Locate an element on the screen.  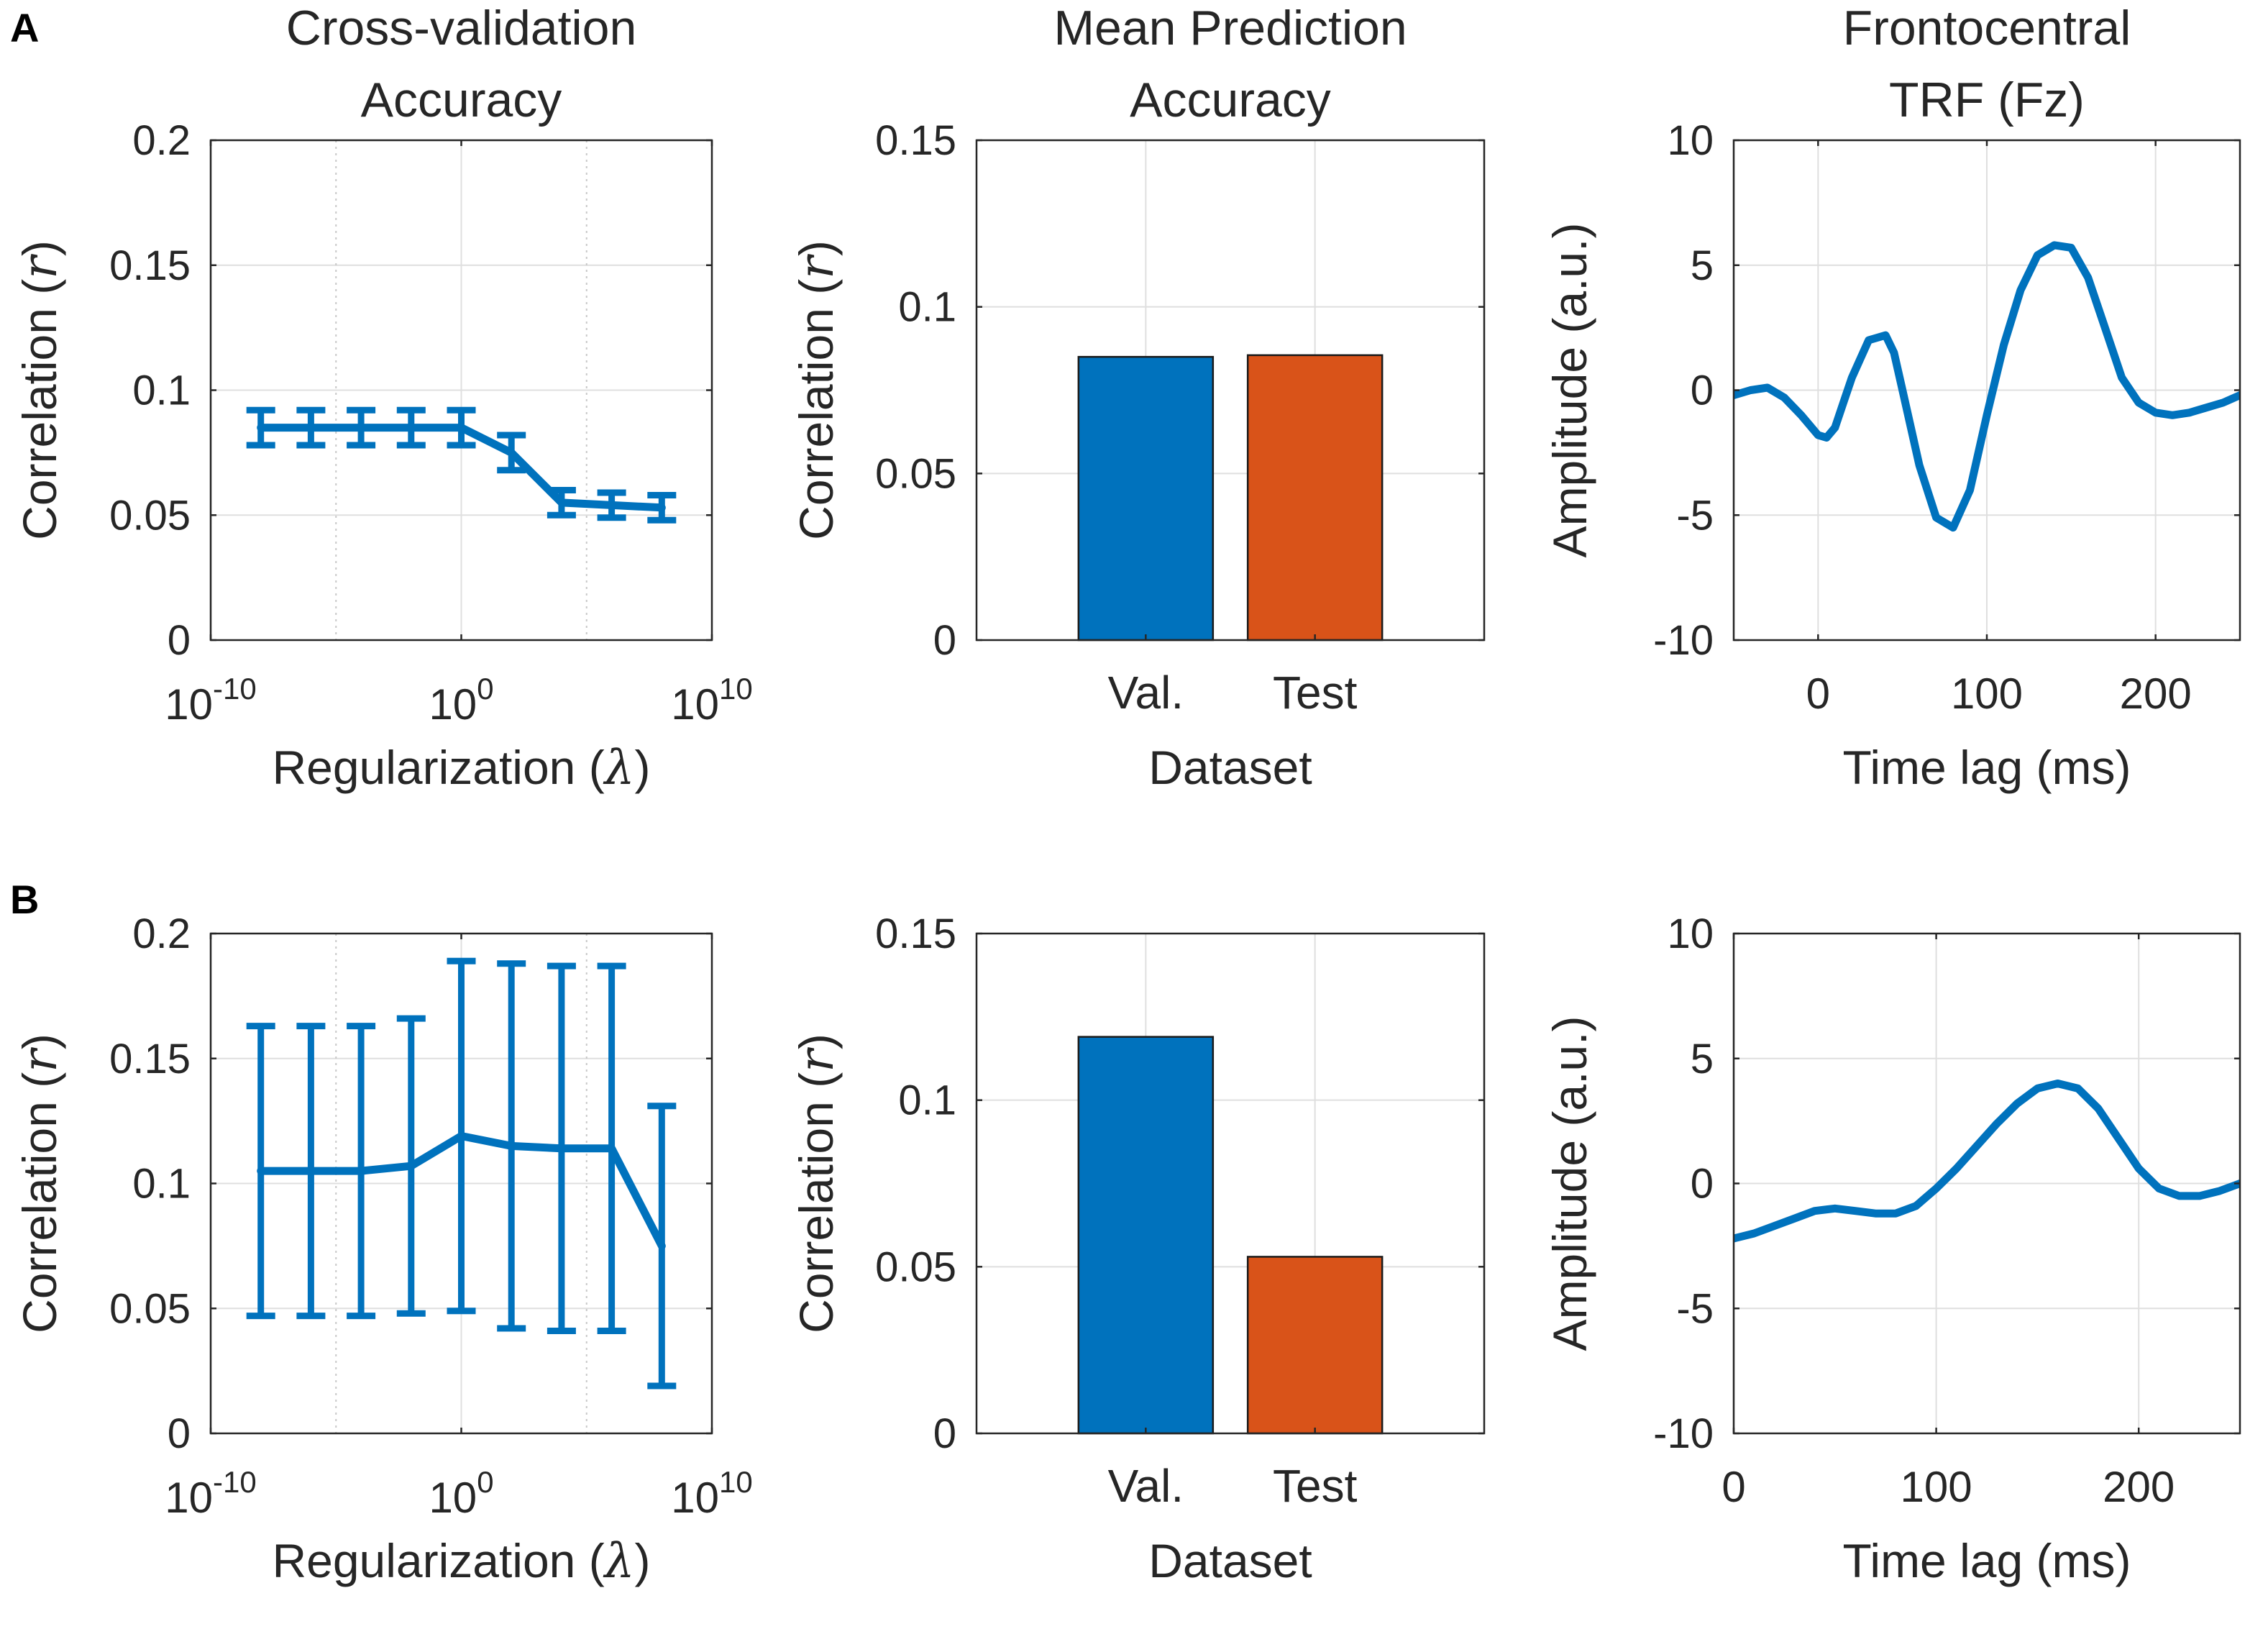
grid-b2 is located at coordinates (1230, 1183).